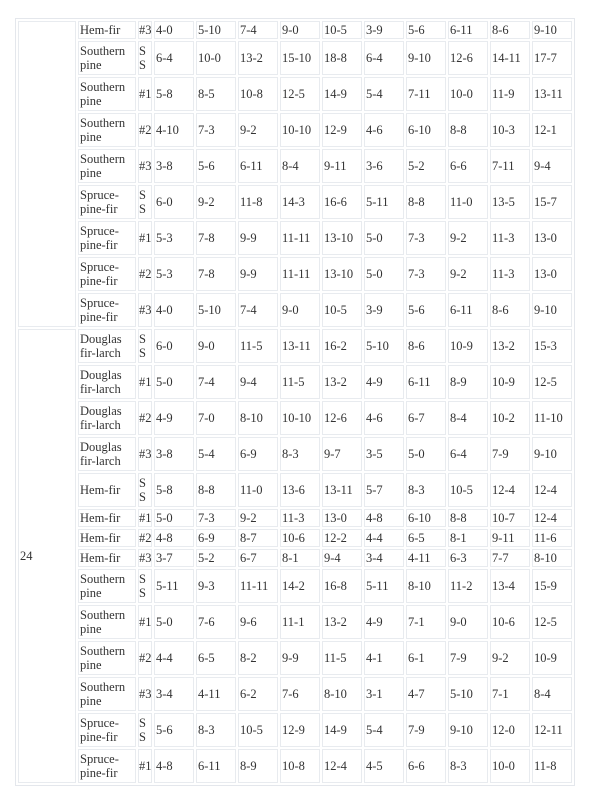 The width and height of the screenshot is (600, 786). What do you see at coordinates (384, 454) in the screenshot?
I see `span-value-cell: 3-5` at bounding box center [384, 454].